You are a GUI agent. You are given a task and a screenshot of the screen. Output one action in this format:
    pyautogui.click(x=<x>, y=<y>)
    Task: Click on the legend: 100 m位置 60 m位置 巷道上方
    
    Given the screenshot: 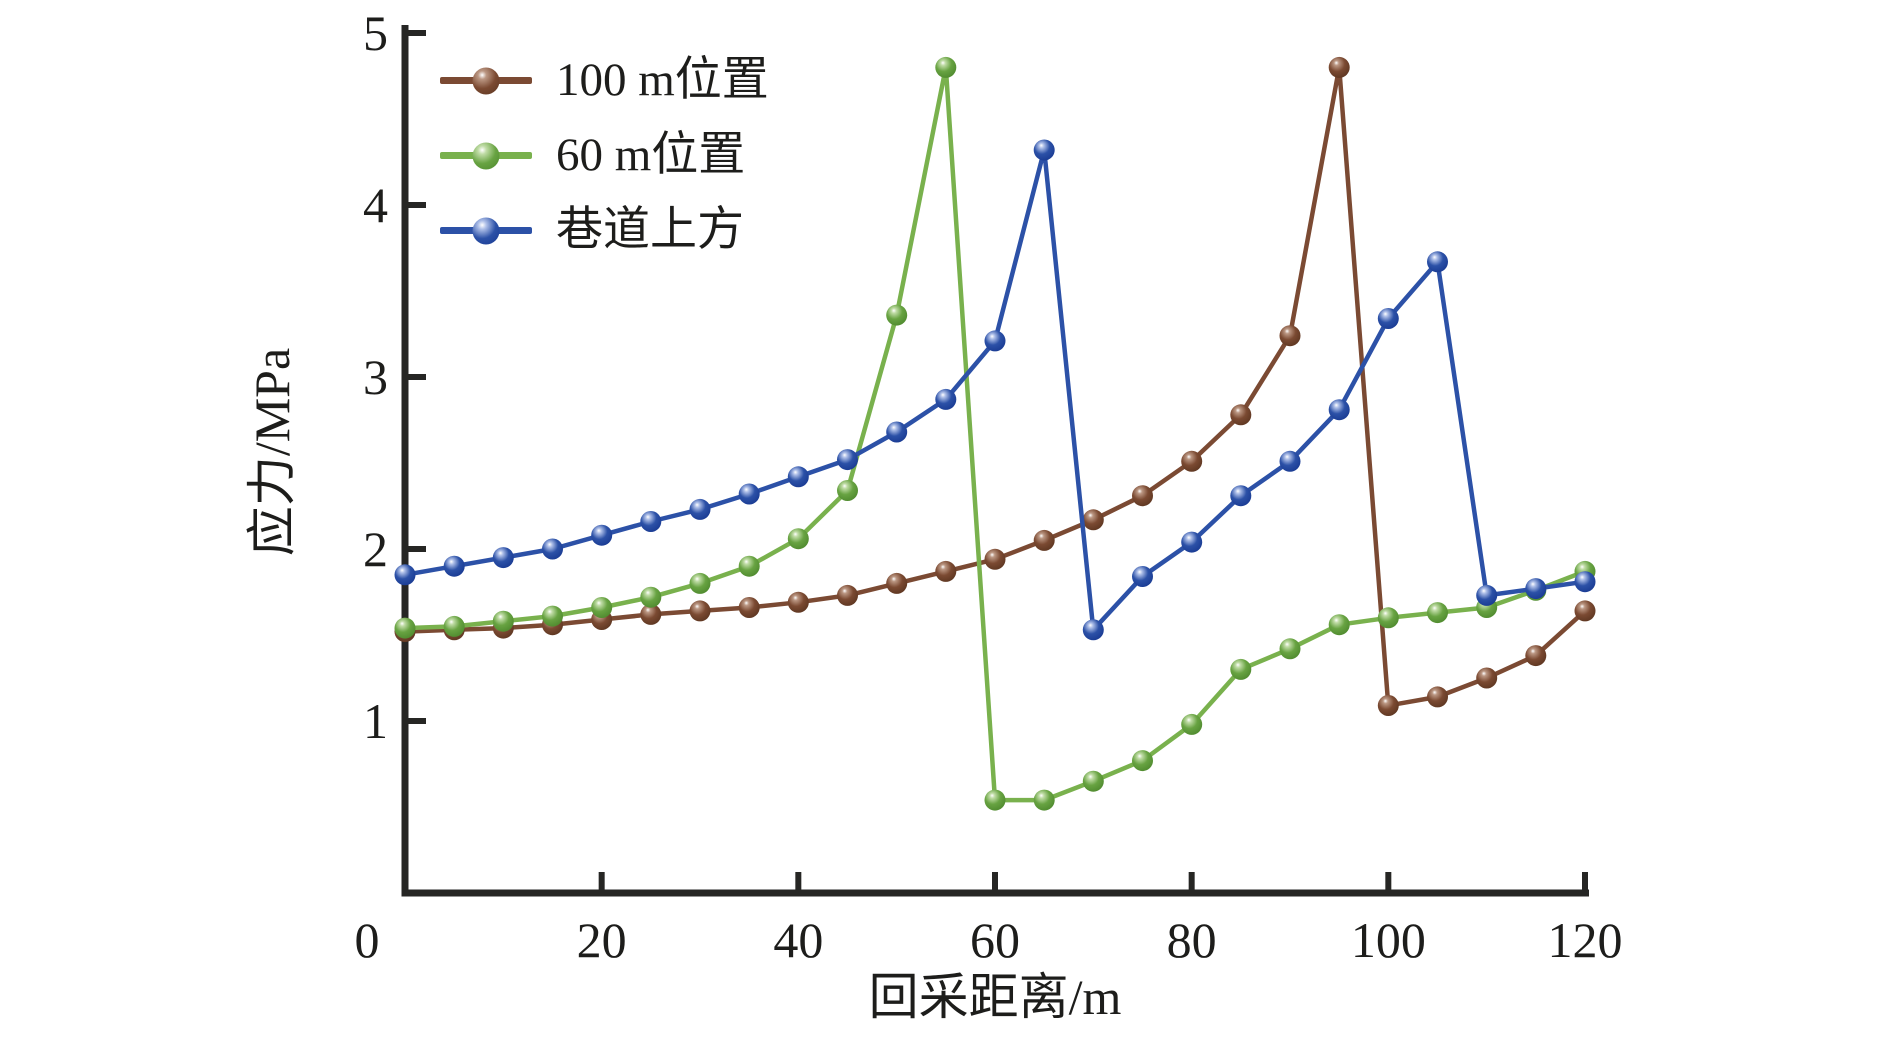 What is the action you would take?
    pyautogui.click(x=604, y=155)
    